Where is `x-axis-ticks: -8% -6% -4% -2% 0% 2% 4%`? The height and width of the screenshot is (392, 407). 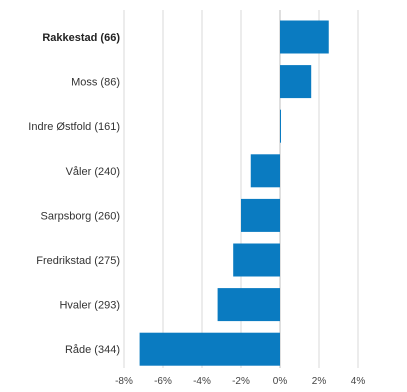
x-axis-ticks: -8% -6% -4% -2% 0% 2% 4% is located at coordinates (240, 381).